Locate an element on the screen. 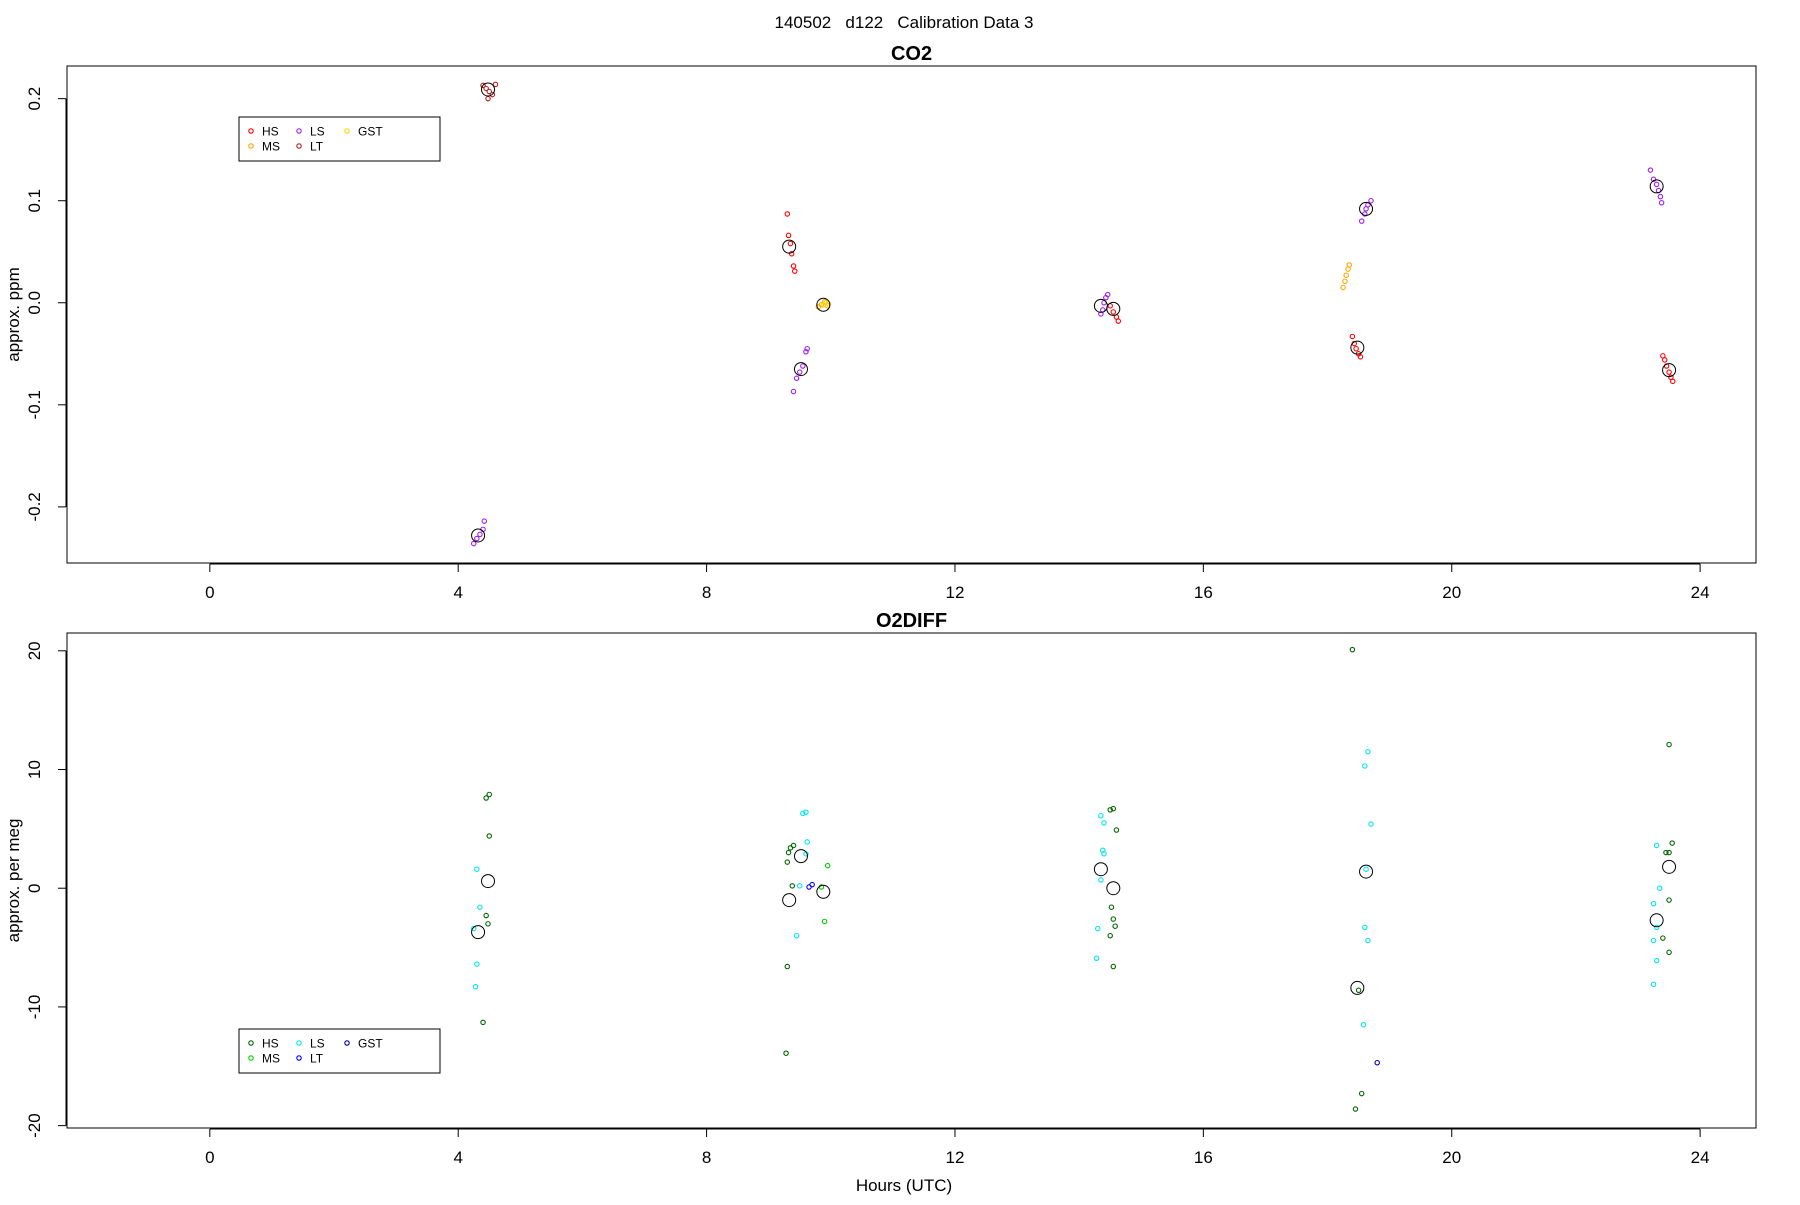  y-tick-label: 0.2 is located at coordinates (34, 99).